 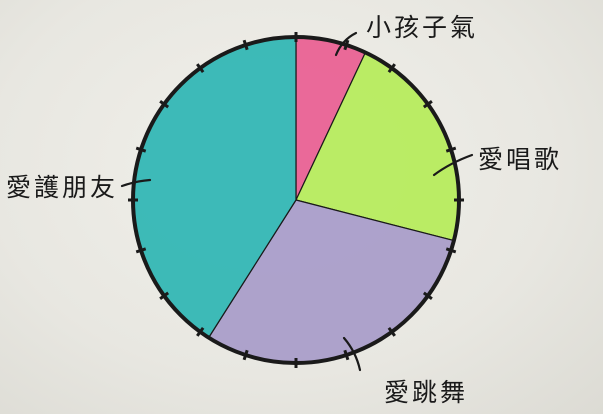 What do you see at coordinates (352, 354) in the screenshot?
I see `leader-line-aitiaowu` at bounding box center [352, 354].